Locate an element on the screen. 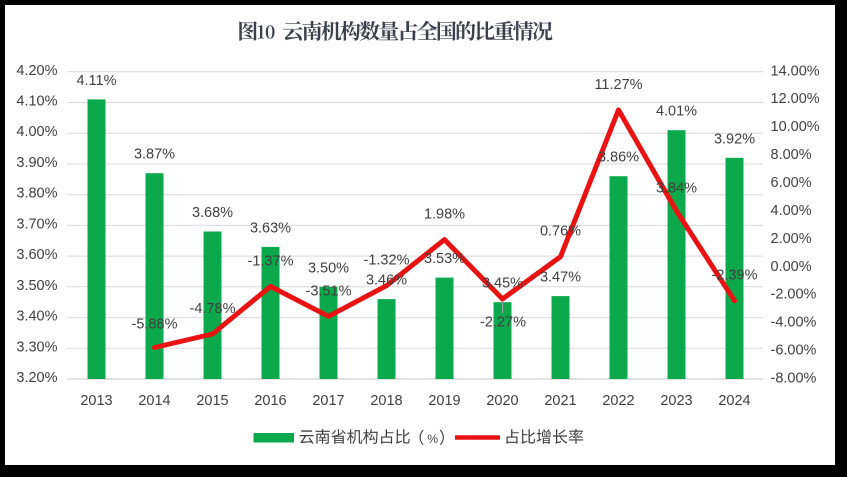 The width and height of the screenshot is (847, 477). svg-text: 2024 is located at coordinates (734, 401).